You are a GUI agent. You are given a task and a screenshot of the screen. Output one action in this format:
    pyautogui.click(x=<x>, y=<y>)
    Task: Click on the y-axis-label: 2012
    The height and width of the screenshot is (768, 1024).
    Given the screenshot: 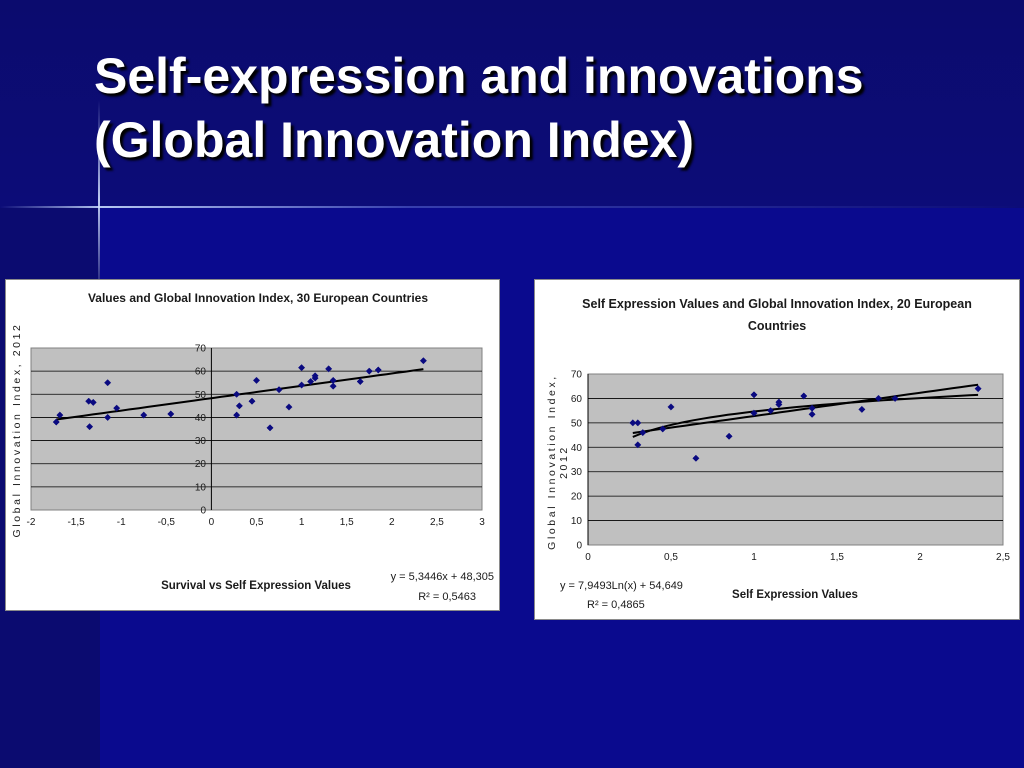 What is the action you would take?
    pyautogui.click(x=564, y=462)
    